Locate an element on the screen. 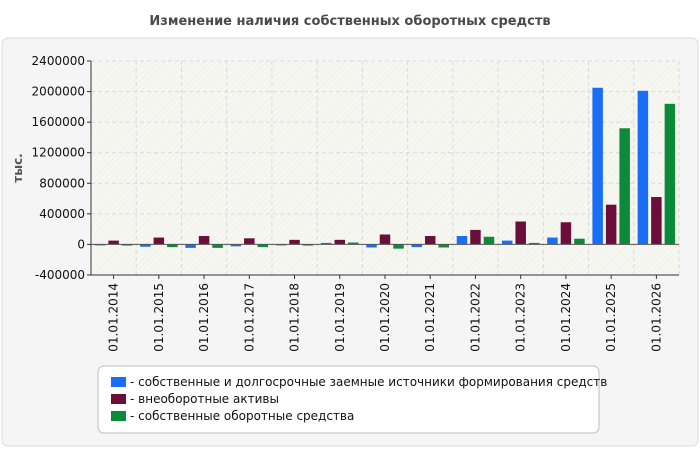 The height and width of the screenshot is (450, 700). x-tick-label: 01.01.2024 is located at coordinates (566, 317).